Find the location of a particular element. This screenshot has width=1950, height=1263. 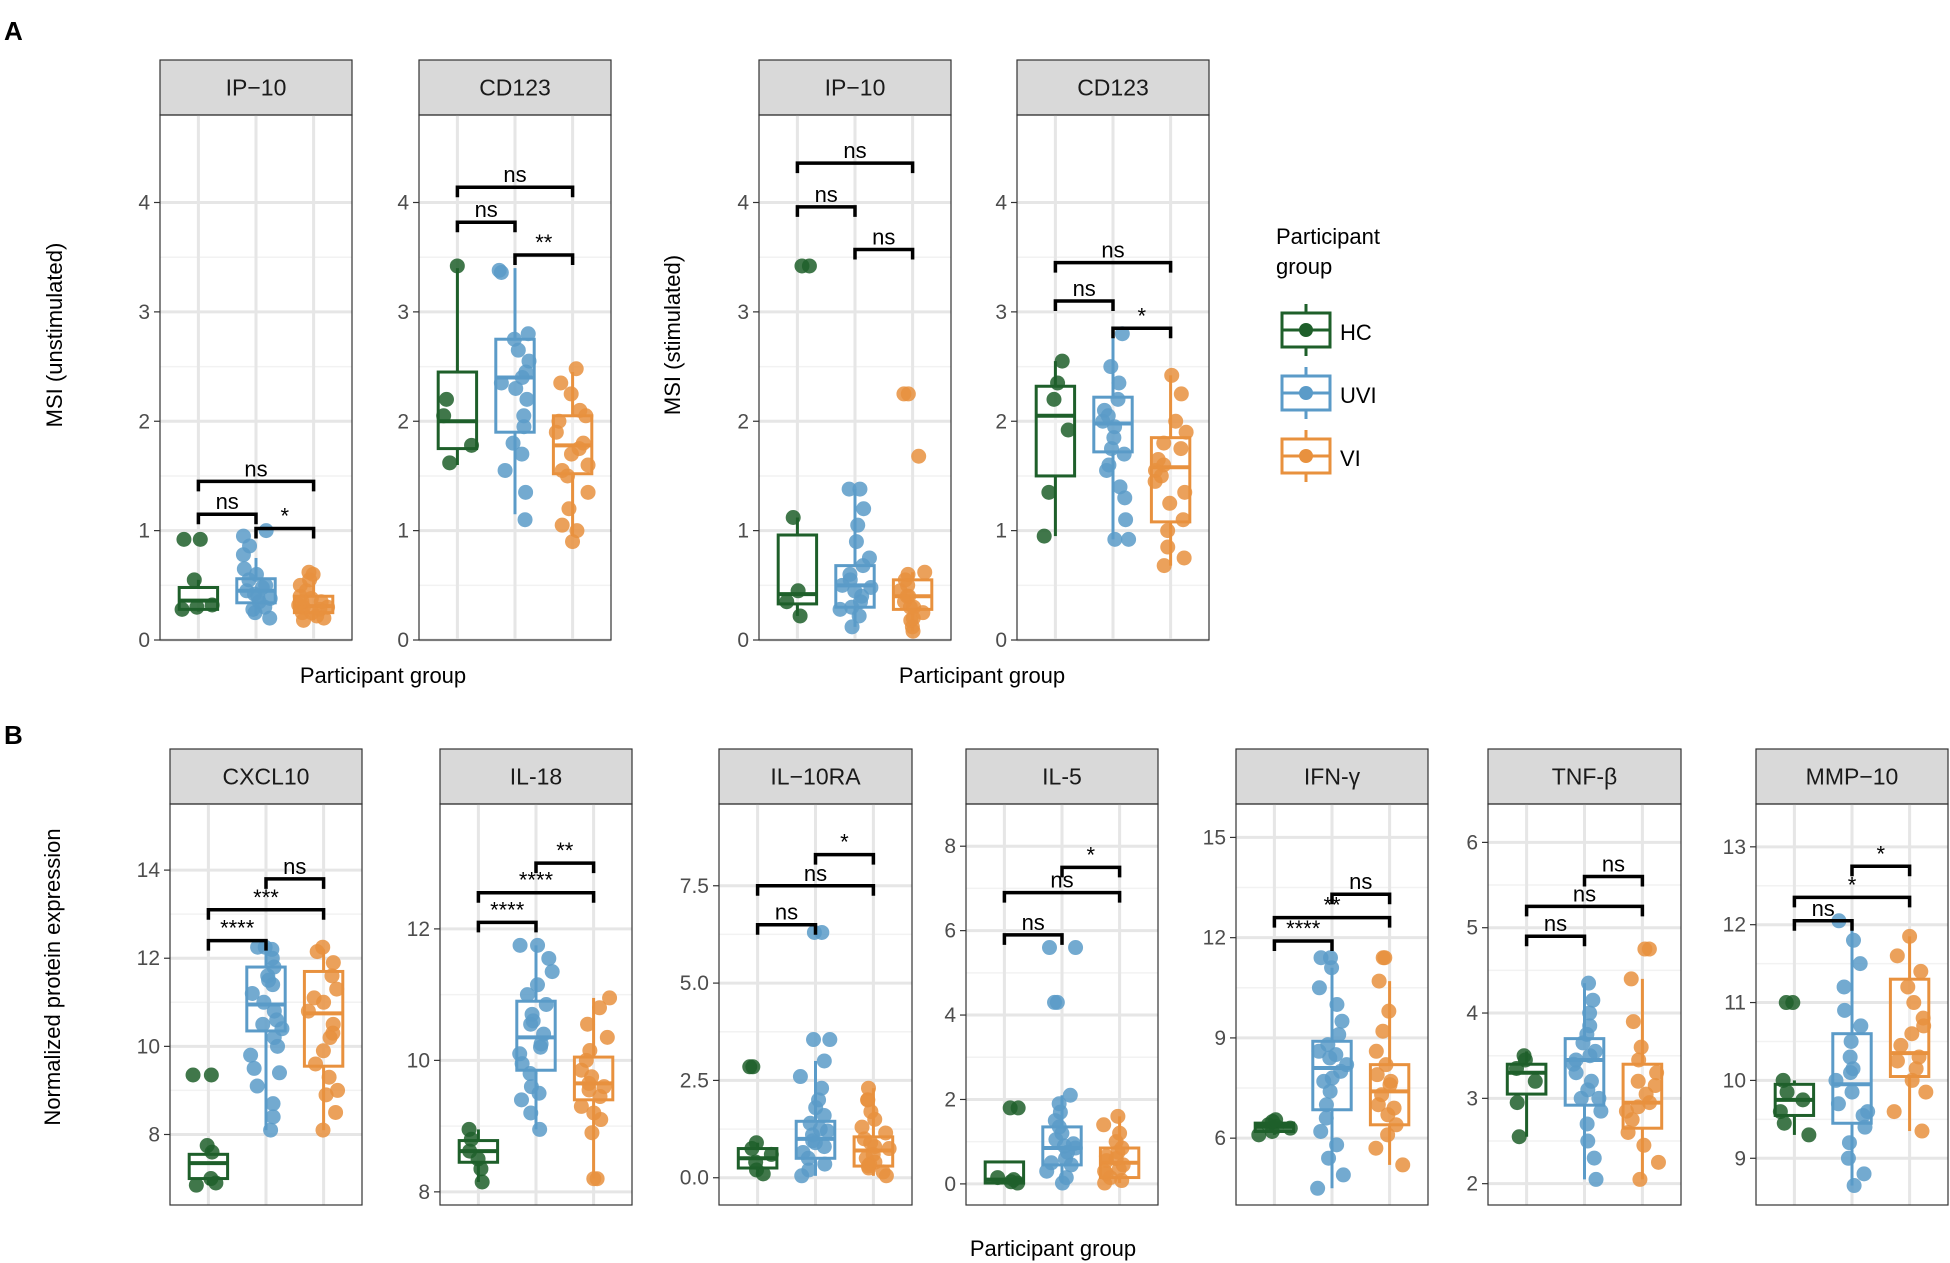

significance-bracket: *** is located at coordinates (266, 902).